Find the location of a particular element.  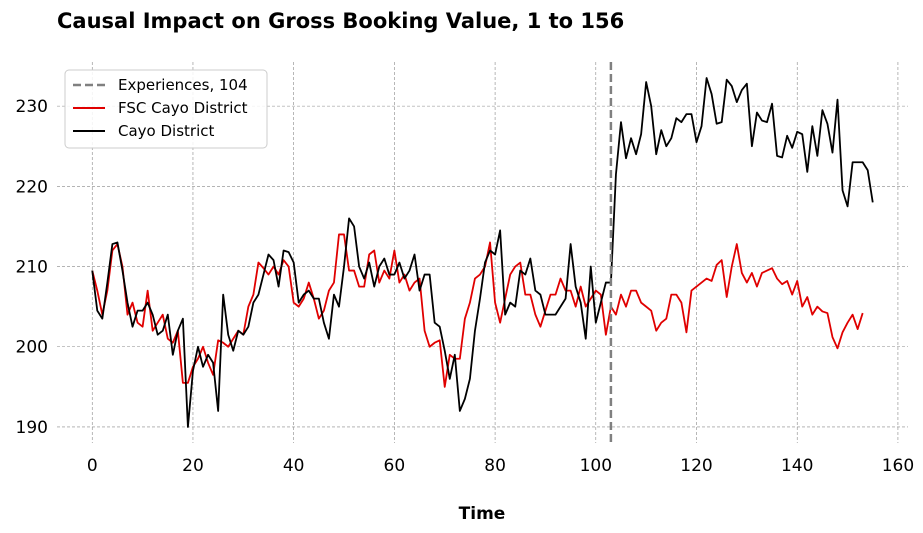

y-tick-label: 220 is located at coordinates (32, 187).